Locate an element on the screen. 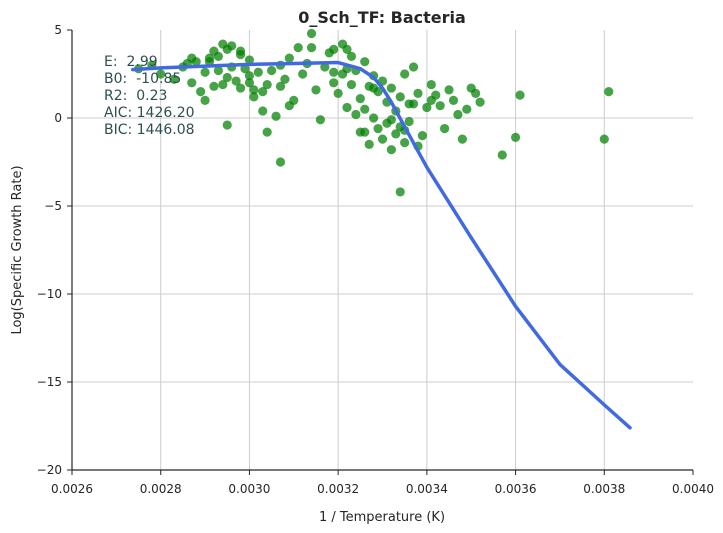 The image size is (723, 533). y-tick-label: 0 is located at coordinates (58, 118).